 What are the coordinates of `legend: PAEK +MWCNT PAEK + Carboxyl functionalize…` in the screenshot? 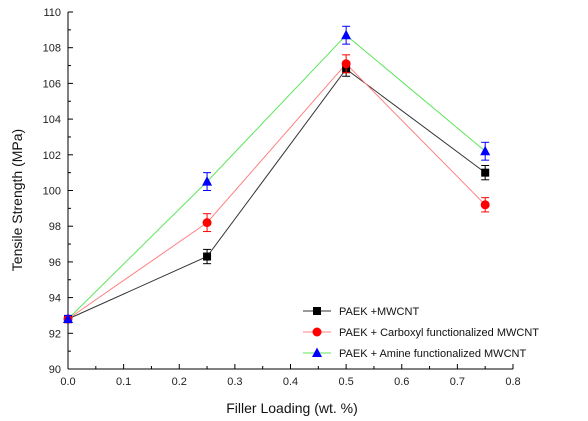 It's located at (421, 333).